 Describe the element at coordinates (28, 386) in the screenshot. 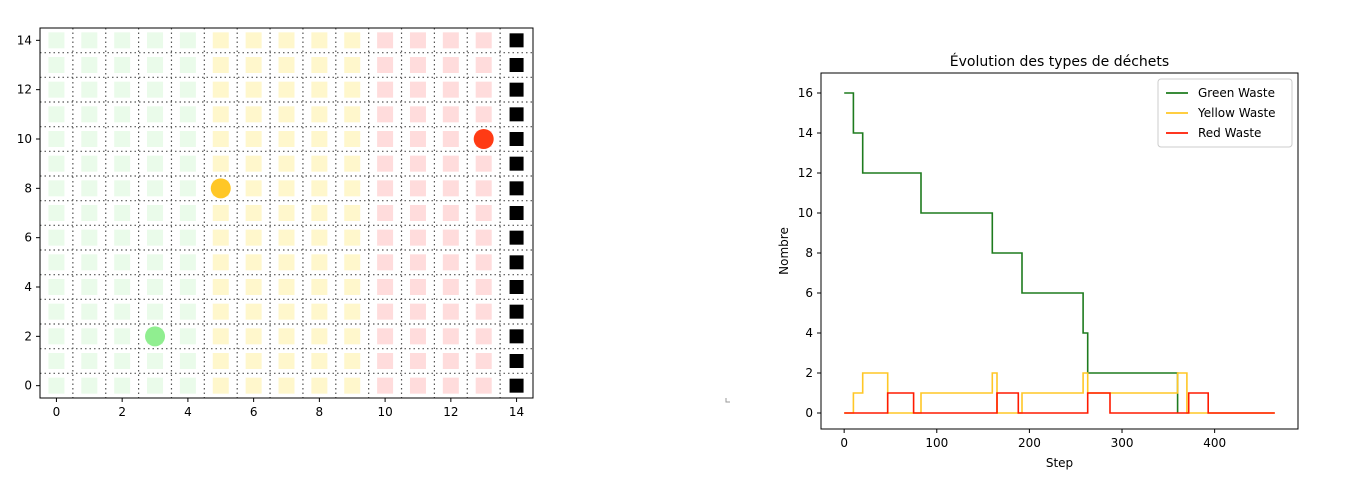

I see `y-tick-label: 0` at that location.